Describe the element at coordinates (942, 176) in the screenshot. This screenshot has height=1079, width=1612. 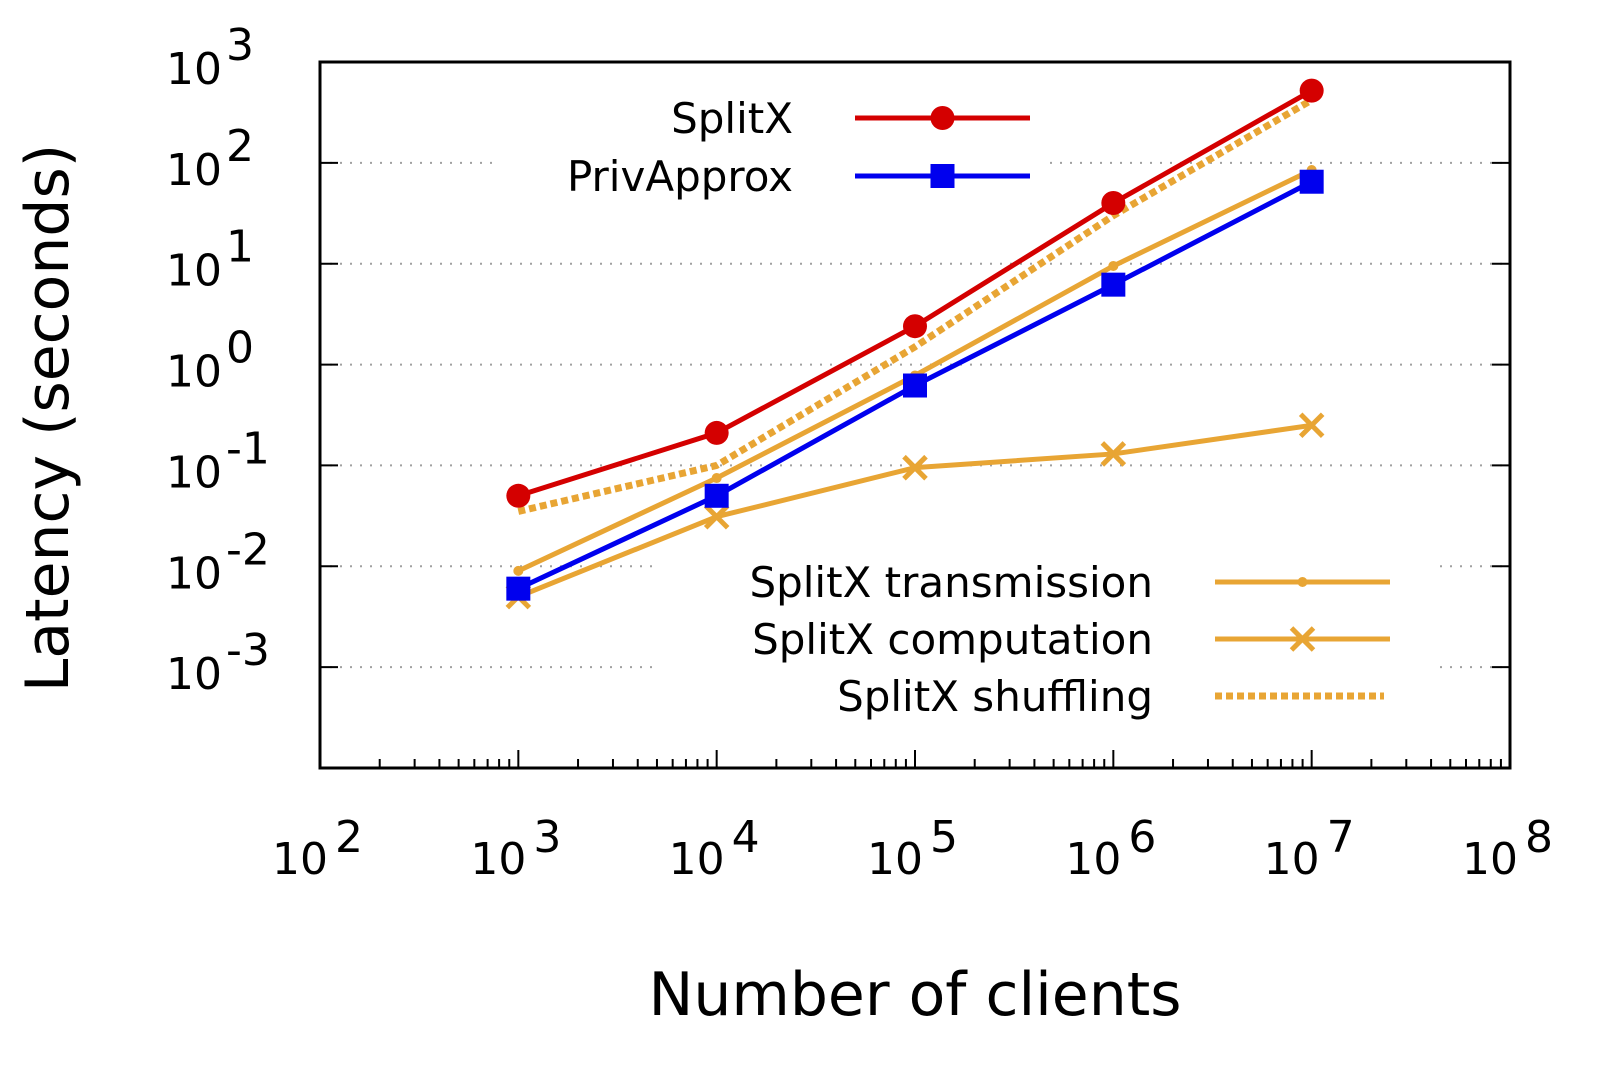
I see `legend-marker-privapprox` at that location.